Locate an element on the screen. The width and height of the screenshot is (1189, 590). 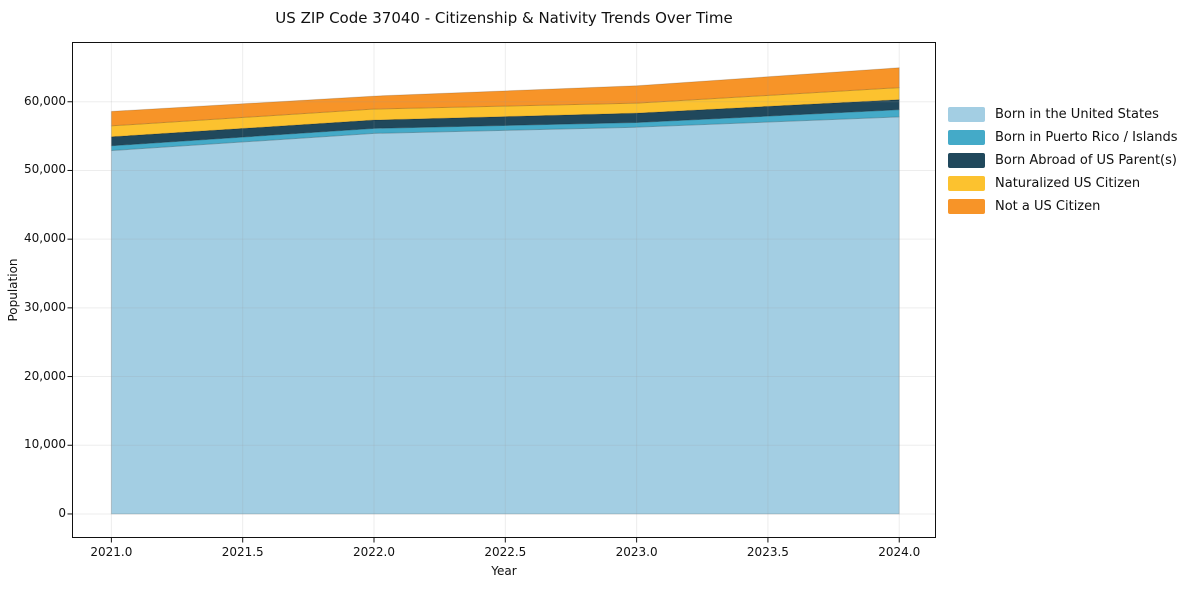
y-tick-label: 30,000 is located at coordinates (45, 306).